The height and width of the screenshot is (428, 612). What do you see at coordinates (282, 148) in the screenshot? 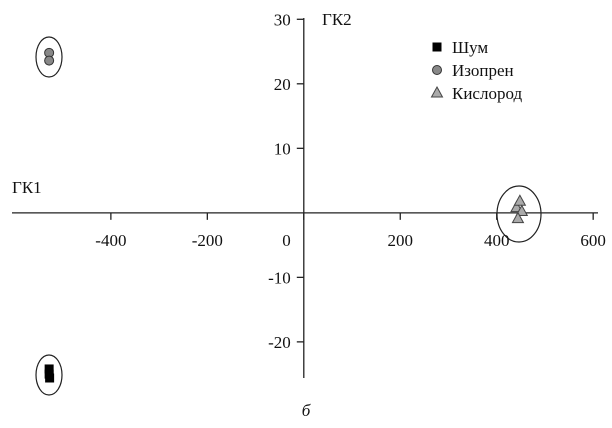
I see `y-tick-label: 10` at bounding box center [282, 148].